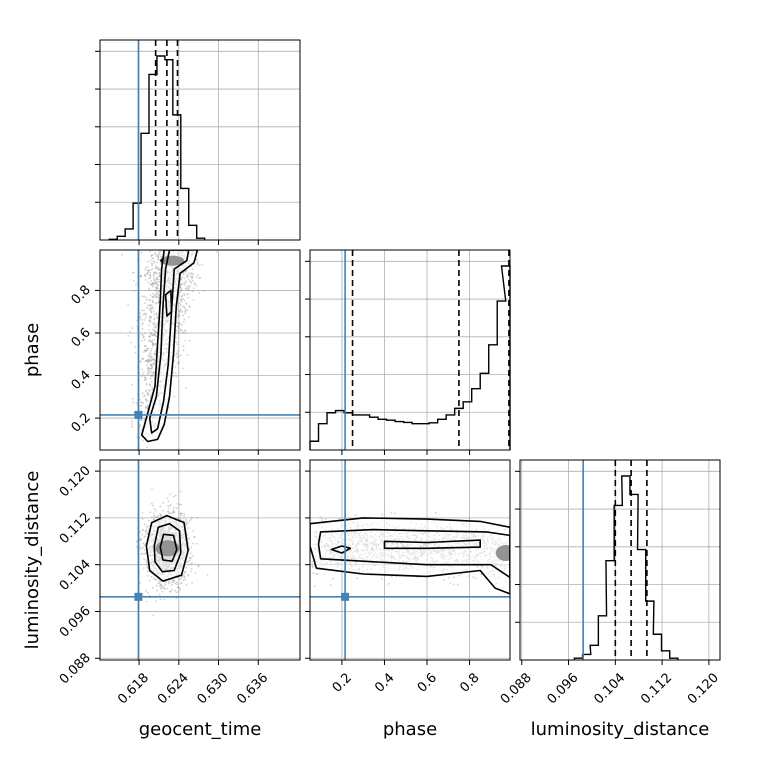 Image resolution: width=760 pixels, height=760 pixels. Describe the element at coordinates (703, 688) in the screenshot. I see `x-tick-label-luminosity-distance: 0.120` at that location.